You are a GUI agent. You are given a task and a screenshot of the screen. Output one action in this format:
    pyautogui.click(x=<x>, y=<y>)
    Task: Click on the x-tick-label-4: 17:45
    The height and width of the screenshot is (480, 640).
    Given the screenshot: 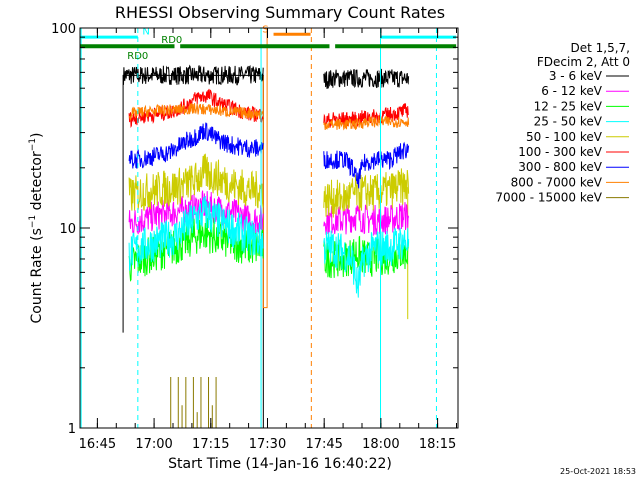 What is the action you would take?
    pyautogui.click(x=323, y=444)
    